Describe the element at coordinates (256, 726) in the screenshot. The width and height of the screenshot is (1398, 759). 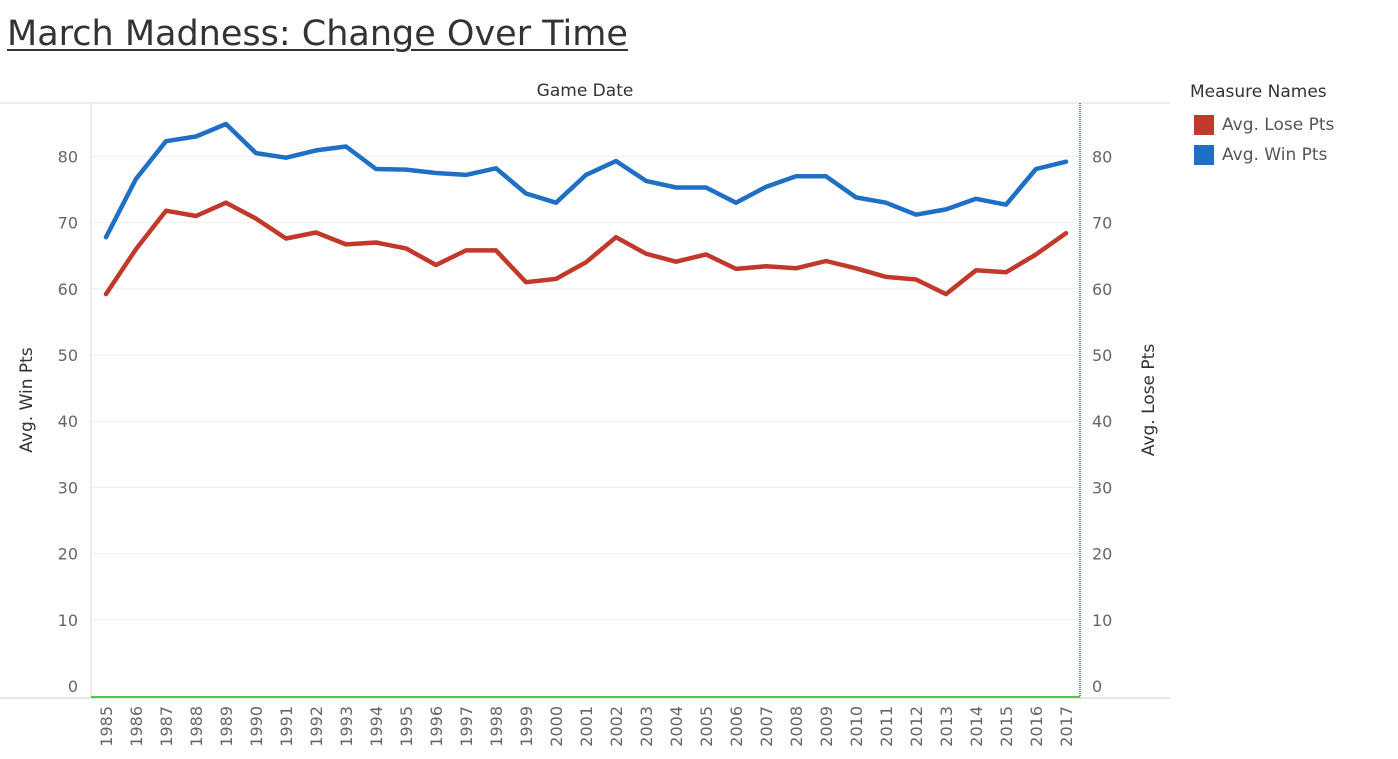
I see `x-tick-label: 1990` at that location.